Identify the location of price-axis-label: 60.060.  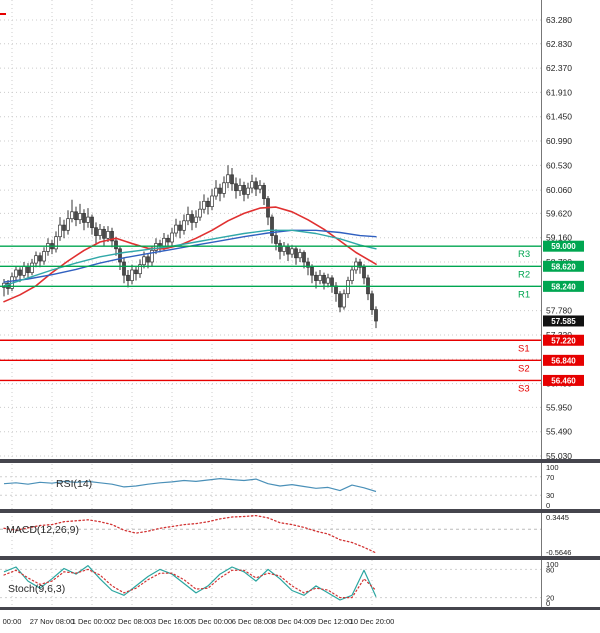
(559, 190).